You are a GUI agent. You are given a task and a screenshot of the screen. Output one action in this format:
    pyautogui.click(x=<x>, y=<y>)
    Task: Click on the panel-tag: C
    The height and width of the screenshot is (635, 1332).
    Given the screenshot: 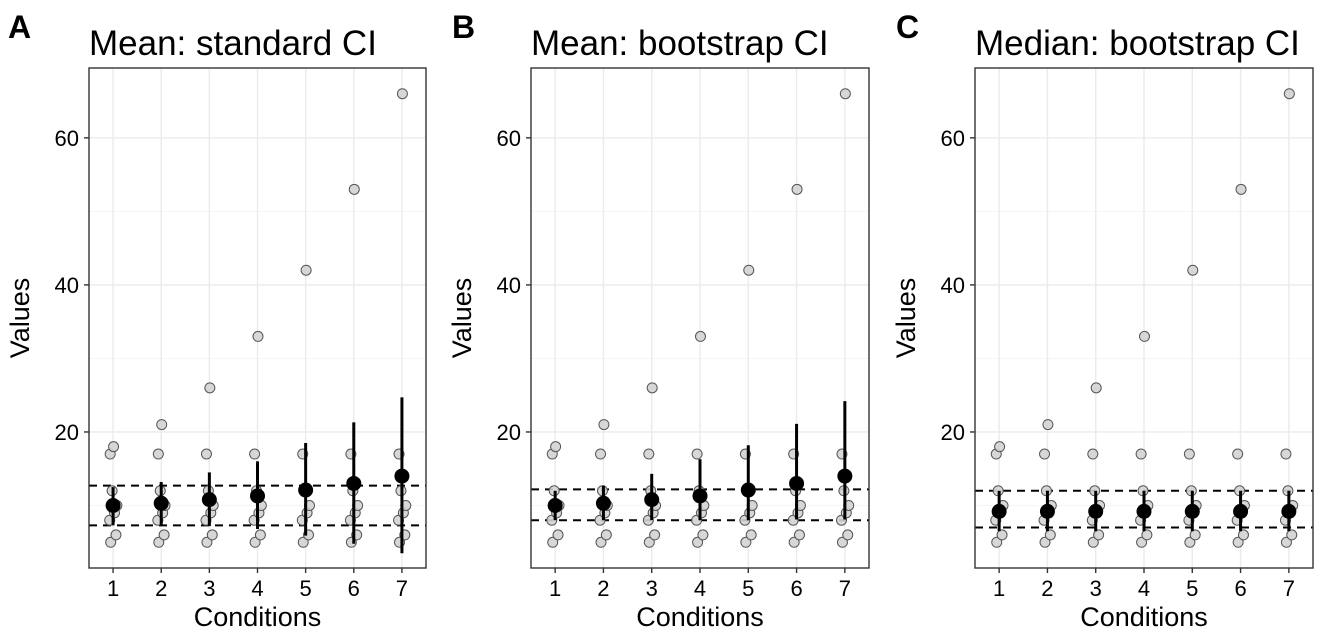 What is the action you would take?
    pyautogui.click(x=907, y=27)
    